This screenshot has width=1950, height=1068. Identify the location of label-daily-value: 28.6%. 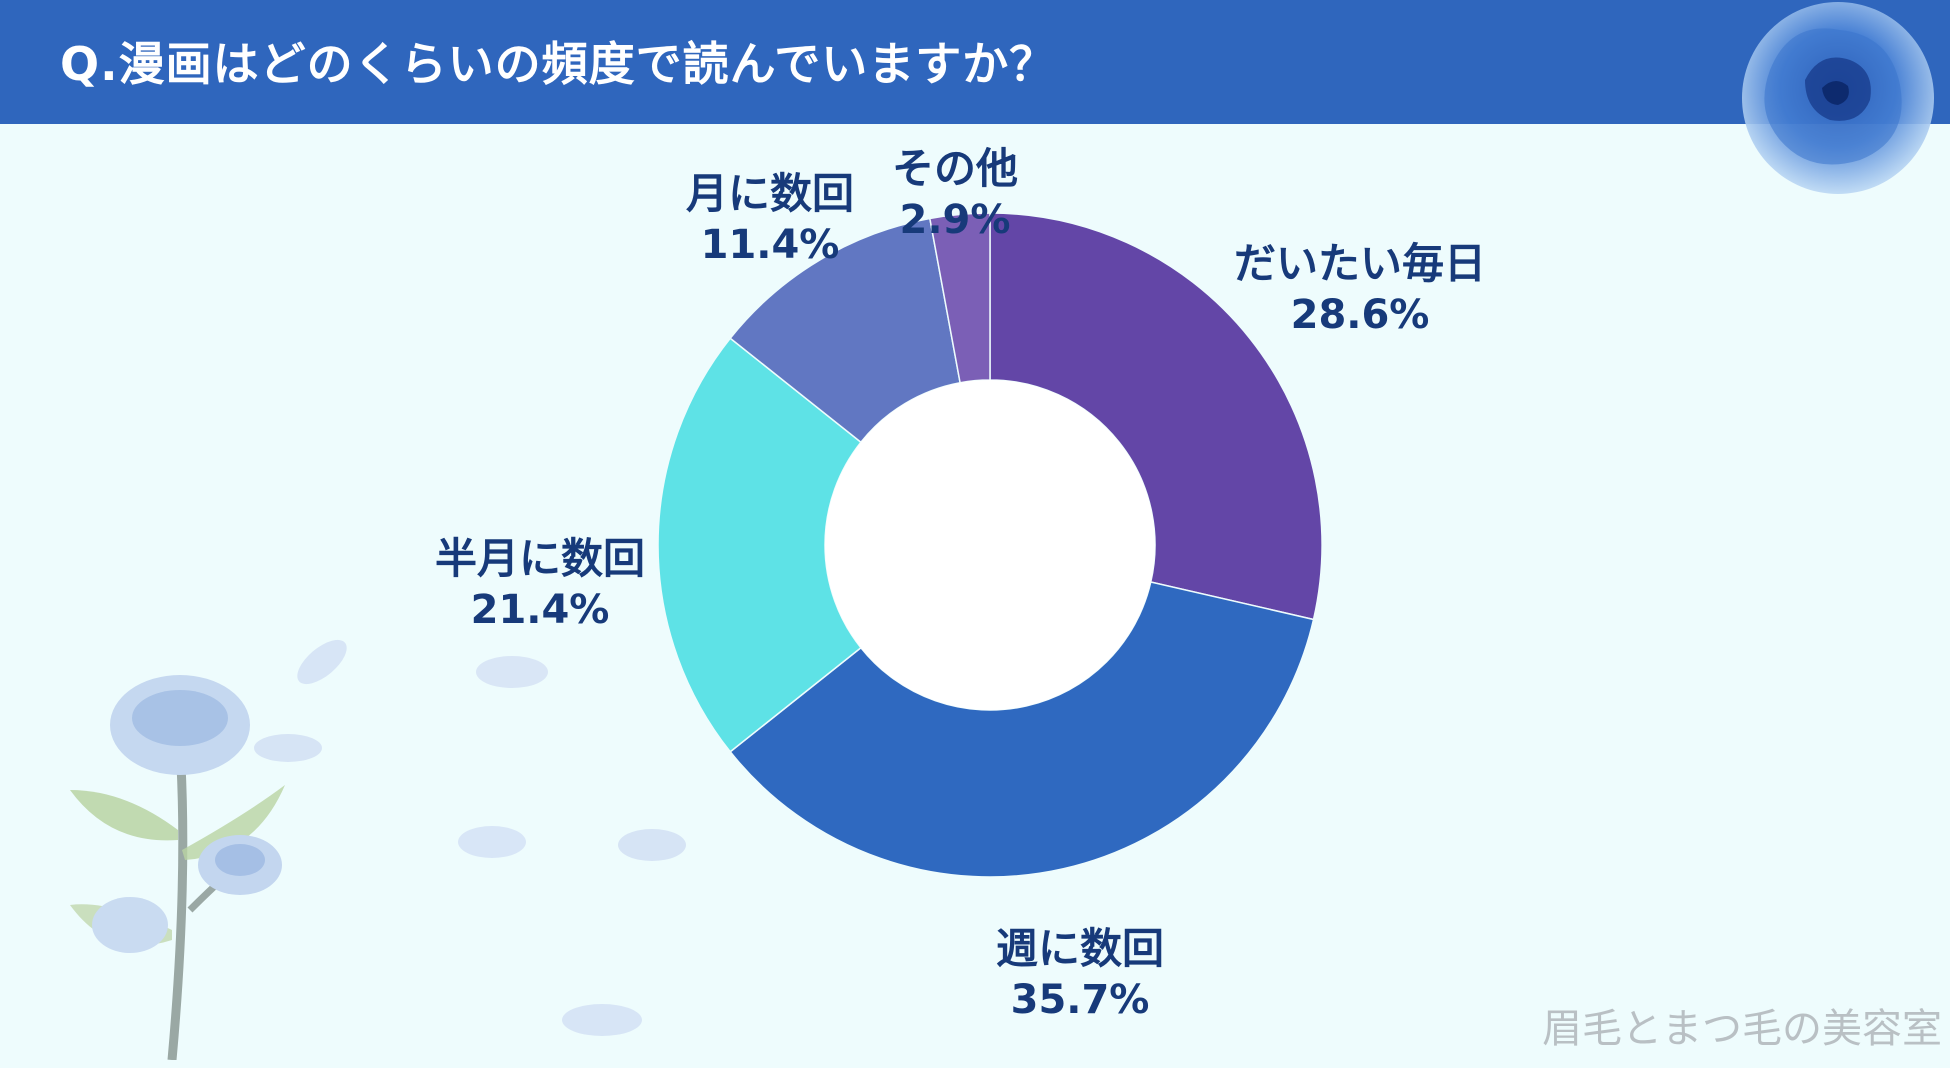
(1360, 315).